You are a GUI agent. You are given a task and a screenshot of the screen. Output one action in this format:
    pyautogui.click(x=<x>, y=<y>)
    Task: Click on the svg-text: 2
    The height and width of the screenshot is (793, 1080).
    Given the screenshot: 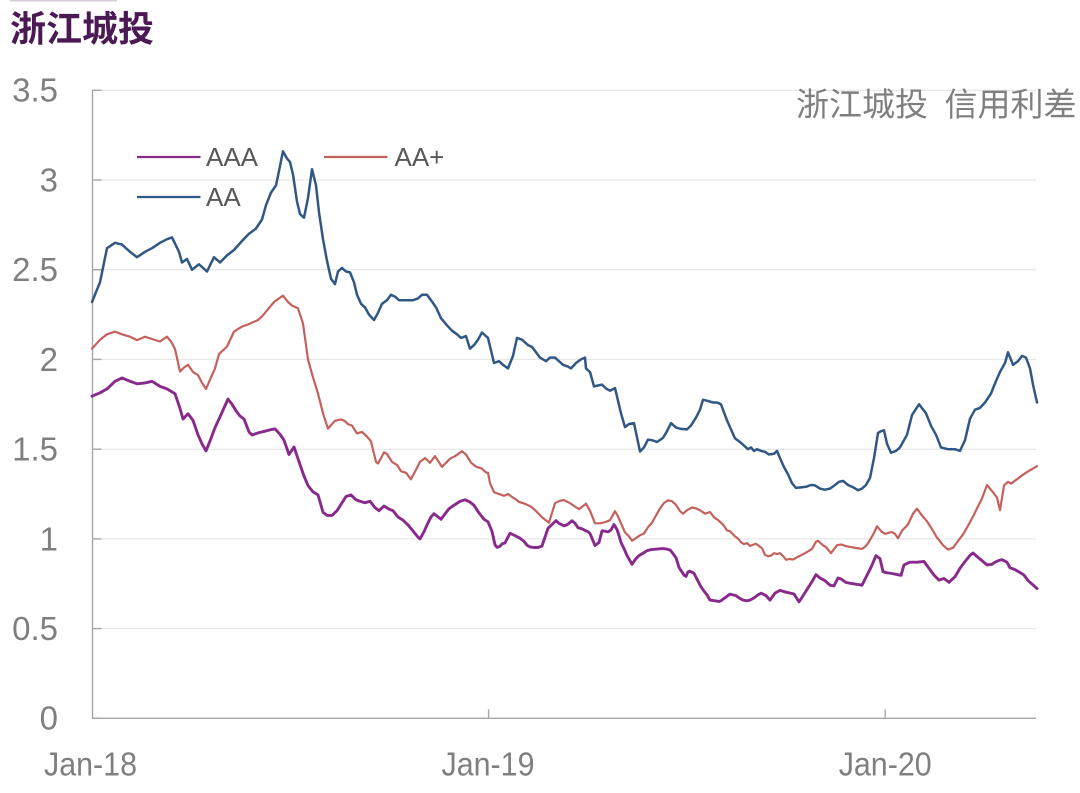 What is the action you would take?
    pyautogui.click(x=49, y=359)
    